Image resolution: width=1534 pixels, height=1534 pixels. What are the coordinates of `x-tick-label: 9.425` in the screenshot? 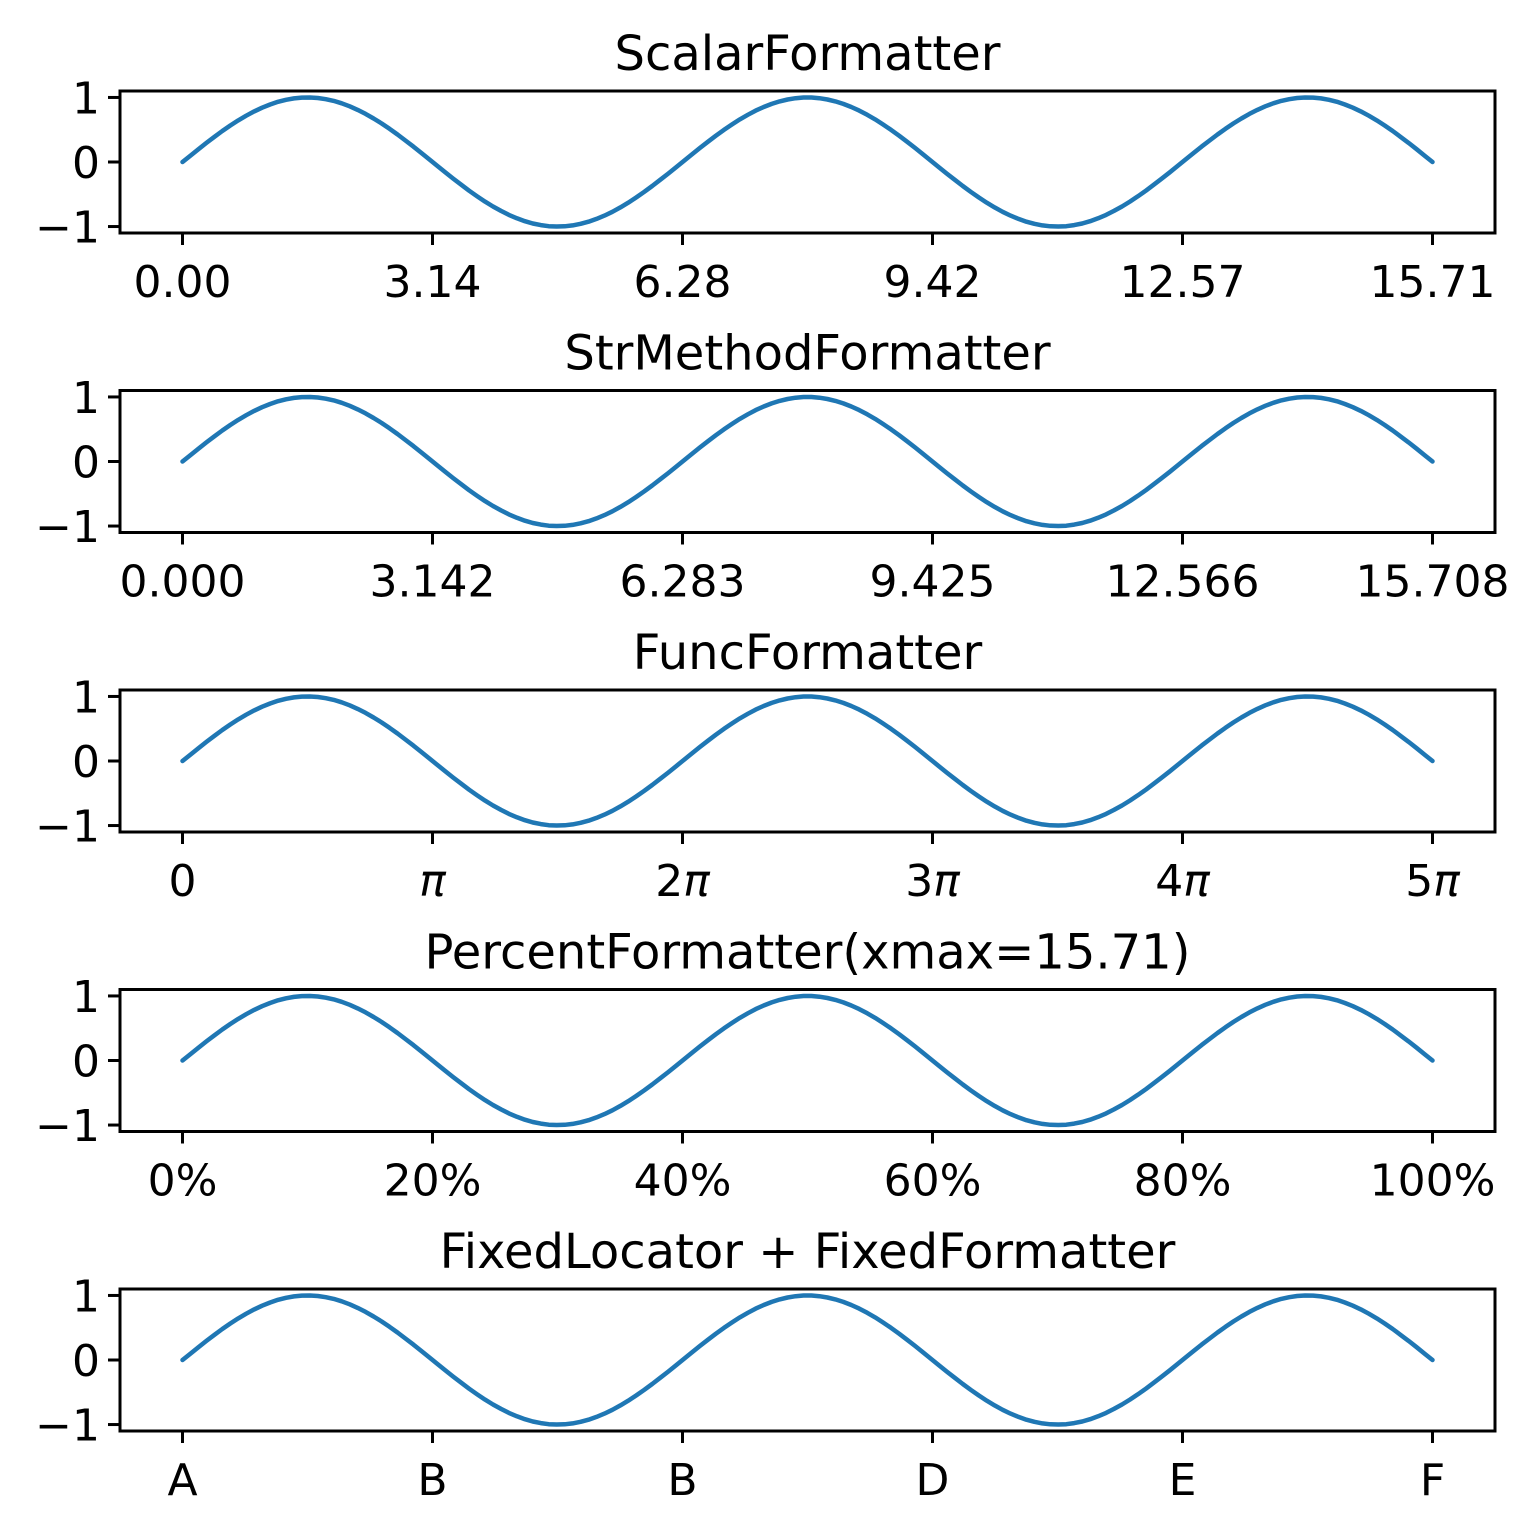 It's located at (933, 582).